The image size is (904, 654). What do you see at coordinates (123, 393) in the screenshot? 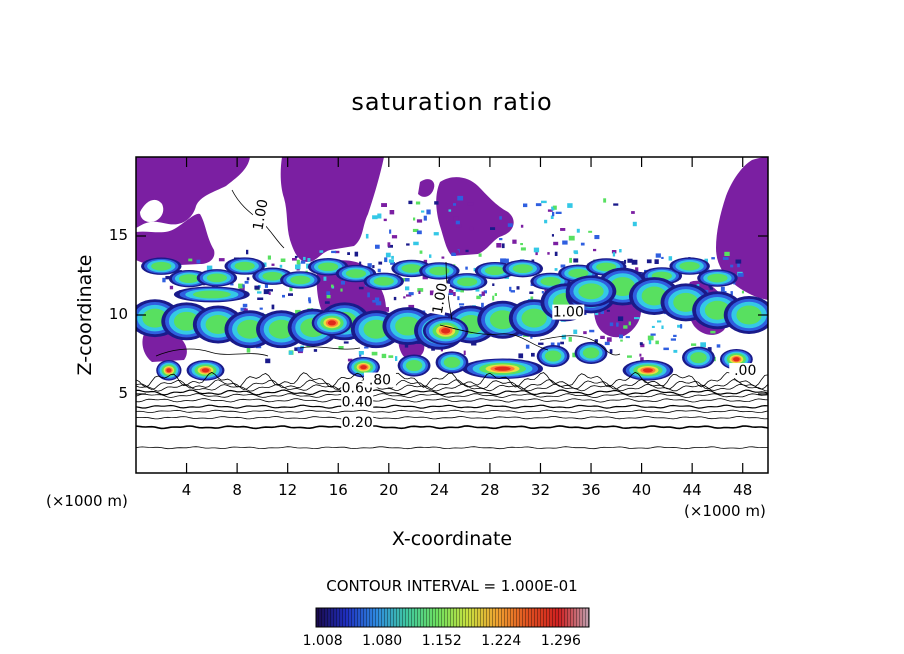
I see `y-tick-label: 5` at bounding box center [123, 393].